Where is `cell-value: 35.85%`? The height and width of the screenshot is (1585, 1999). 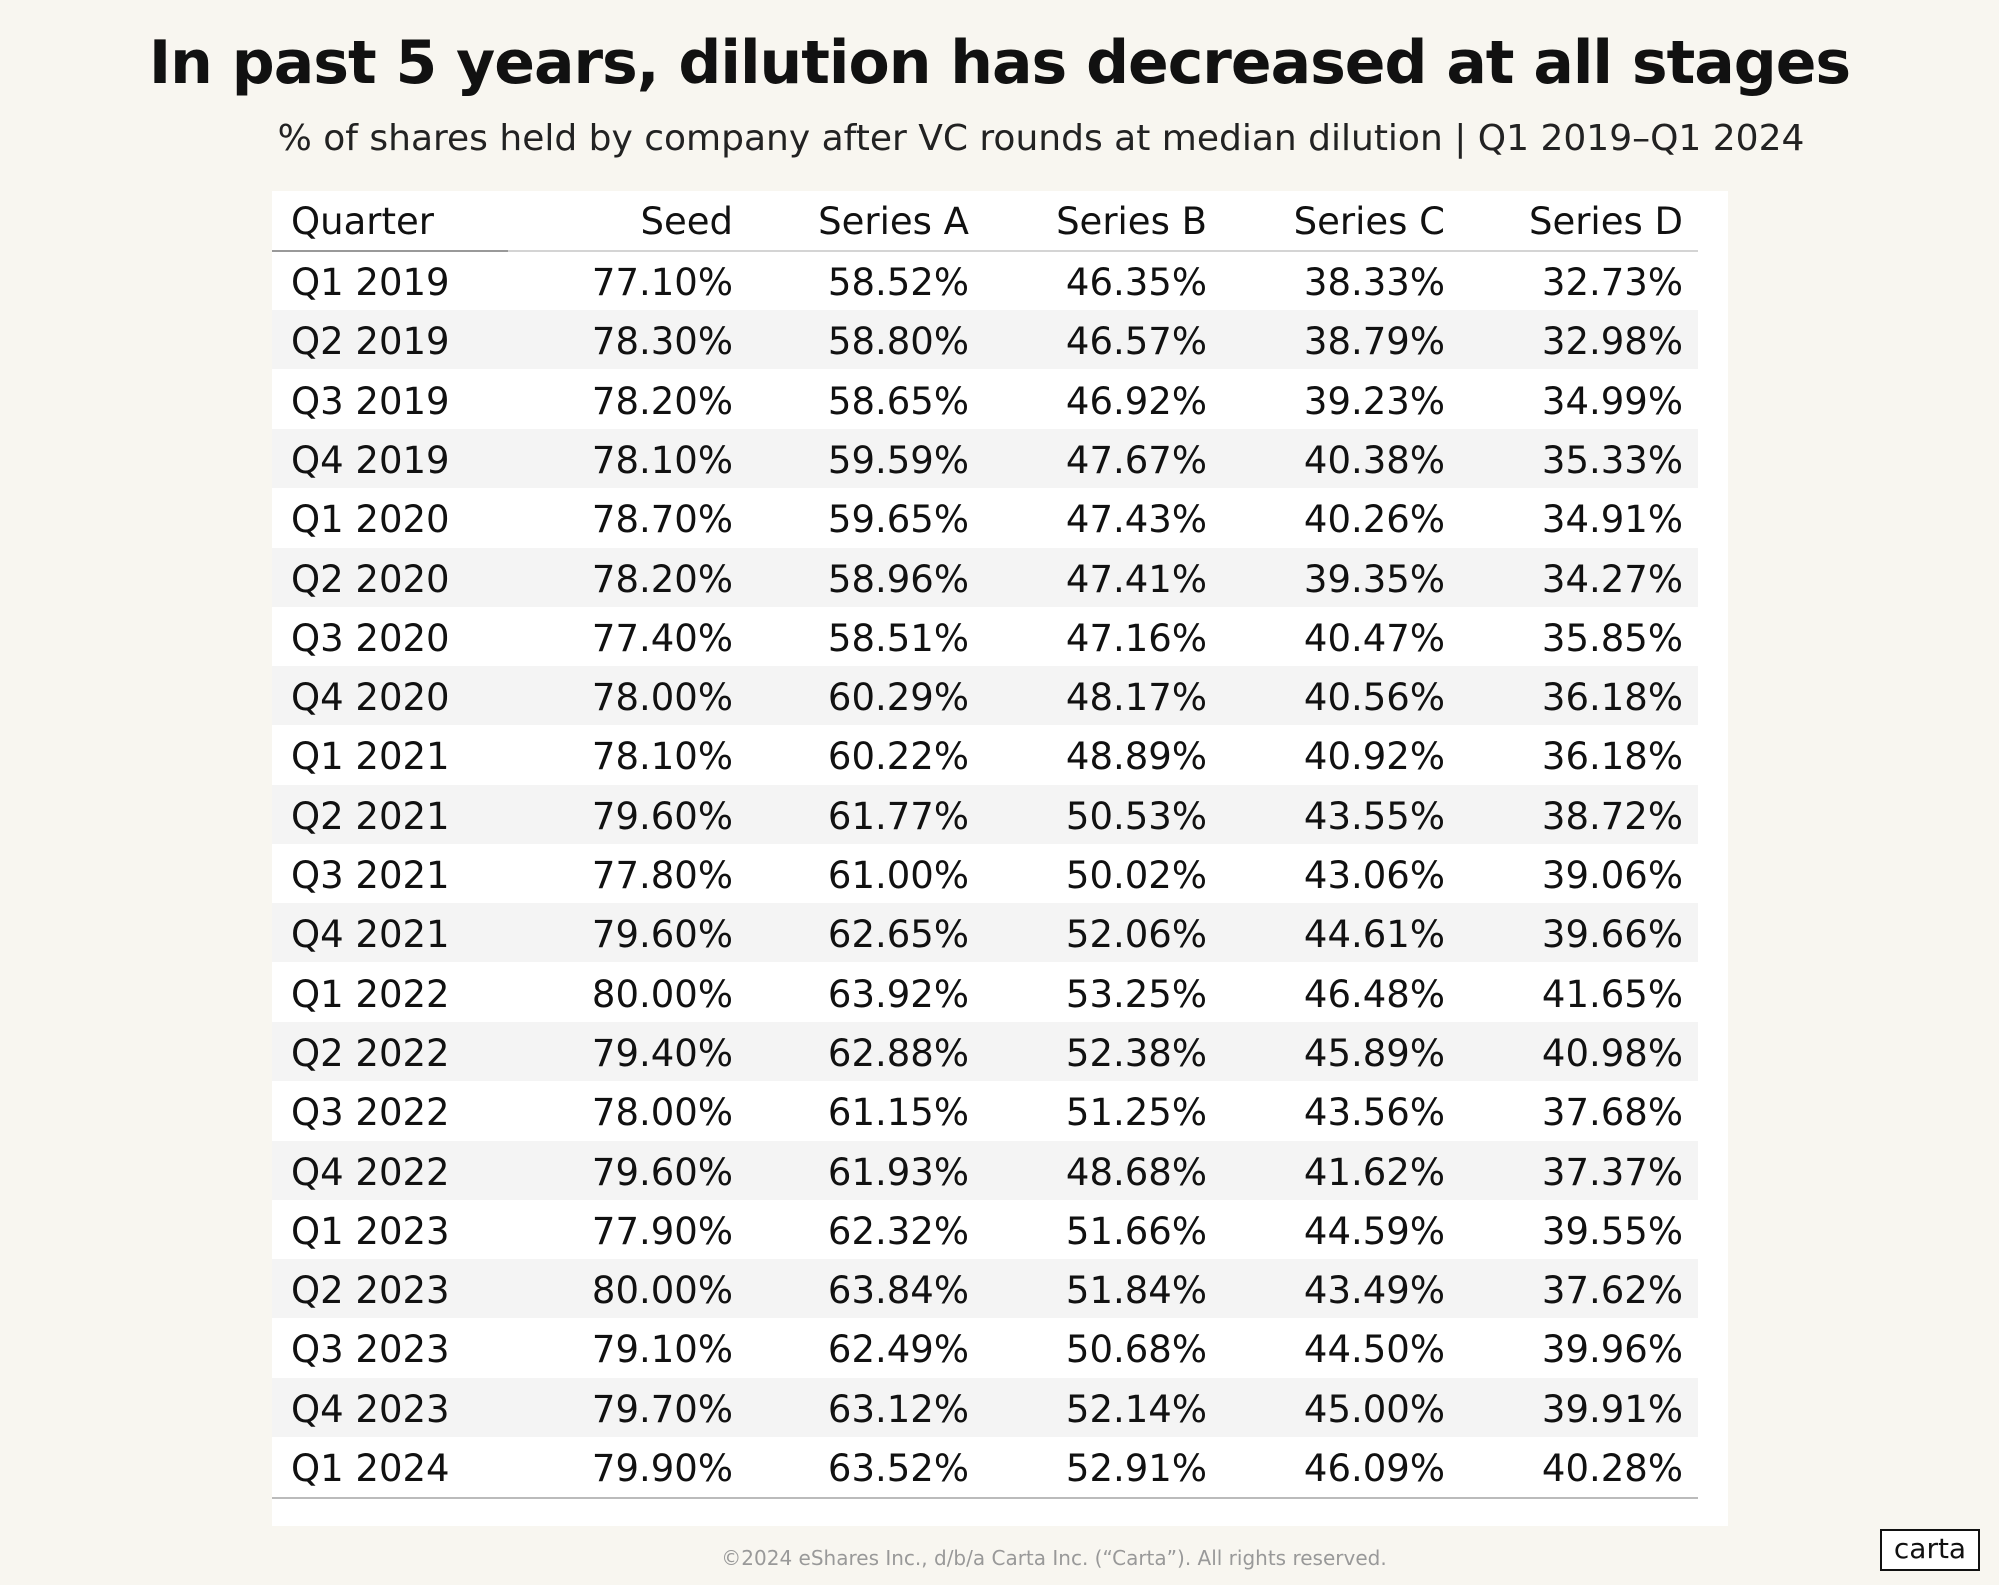
cell-value: 35.85% is located at coordinates (1612, 638).